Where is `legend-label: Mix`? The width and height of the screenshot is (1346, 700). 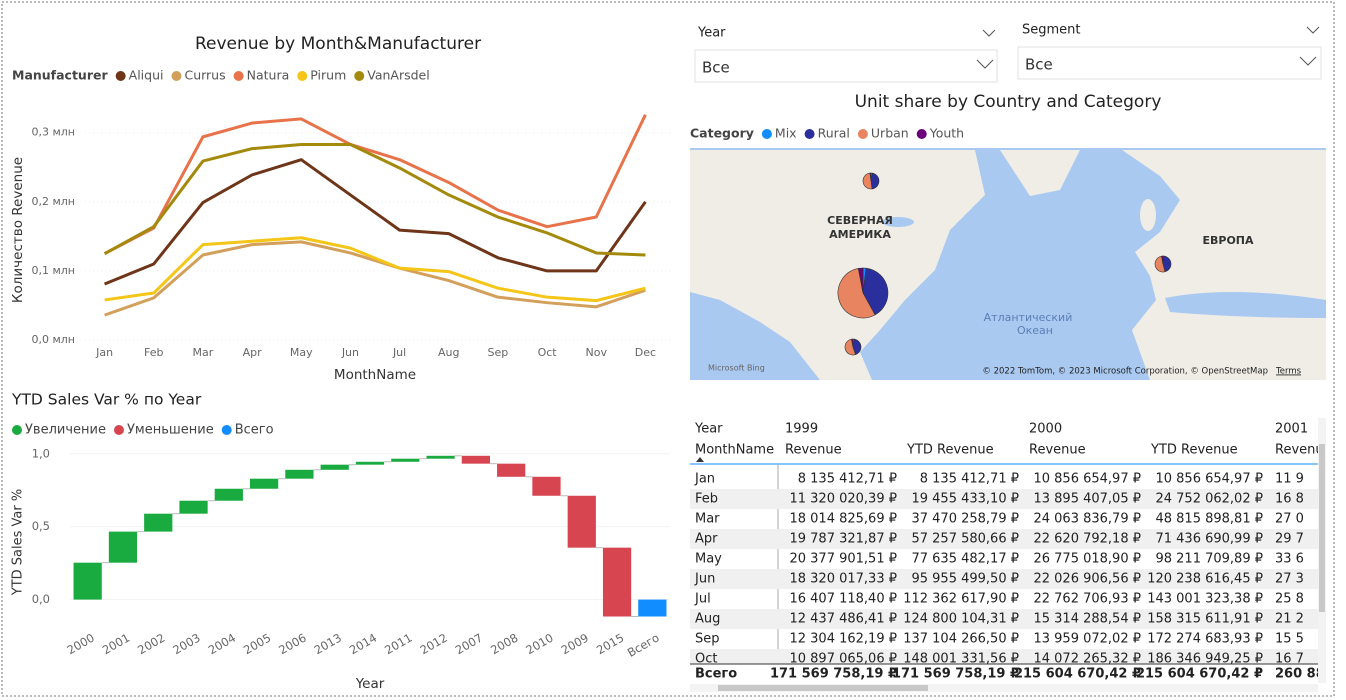 legend-label: Mix is located at coordinates (786, 133).